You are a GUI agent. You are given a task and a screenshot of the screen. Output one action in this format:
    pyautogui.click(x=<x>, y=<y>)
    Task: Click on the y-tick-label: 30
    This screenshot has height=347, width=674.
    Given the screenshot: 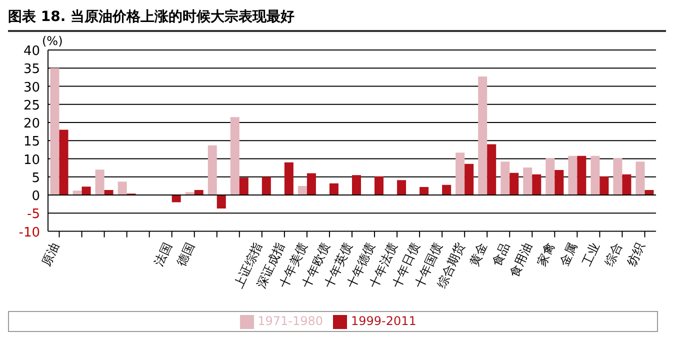 What is the action you would take?
    pyautogui.click(x=31, y=88)
    